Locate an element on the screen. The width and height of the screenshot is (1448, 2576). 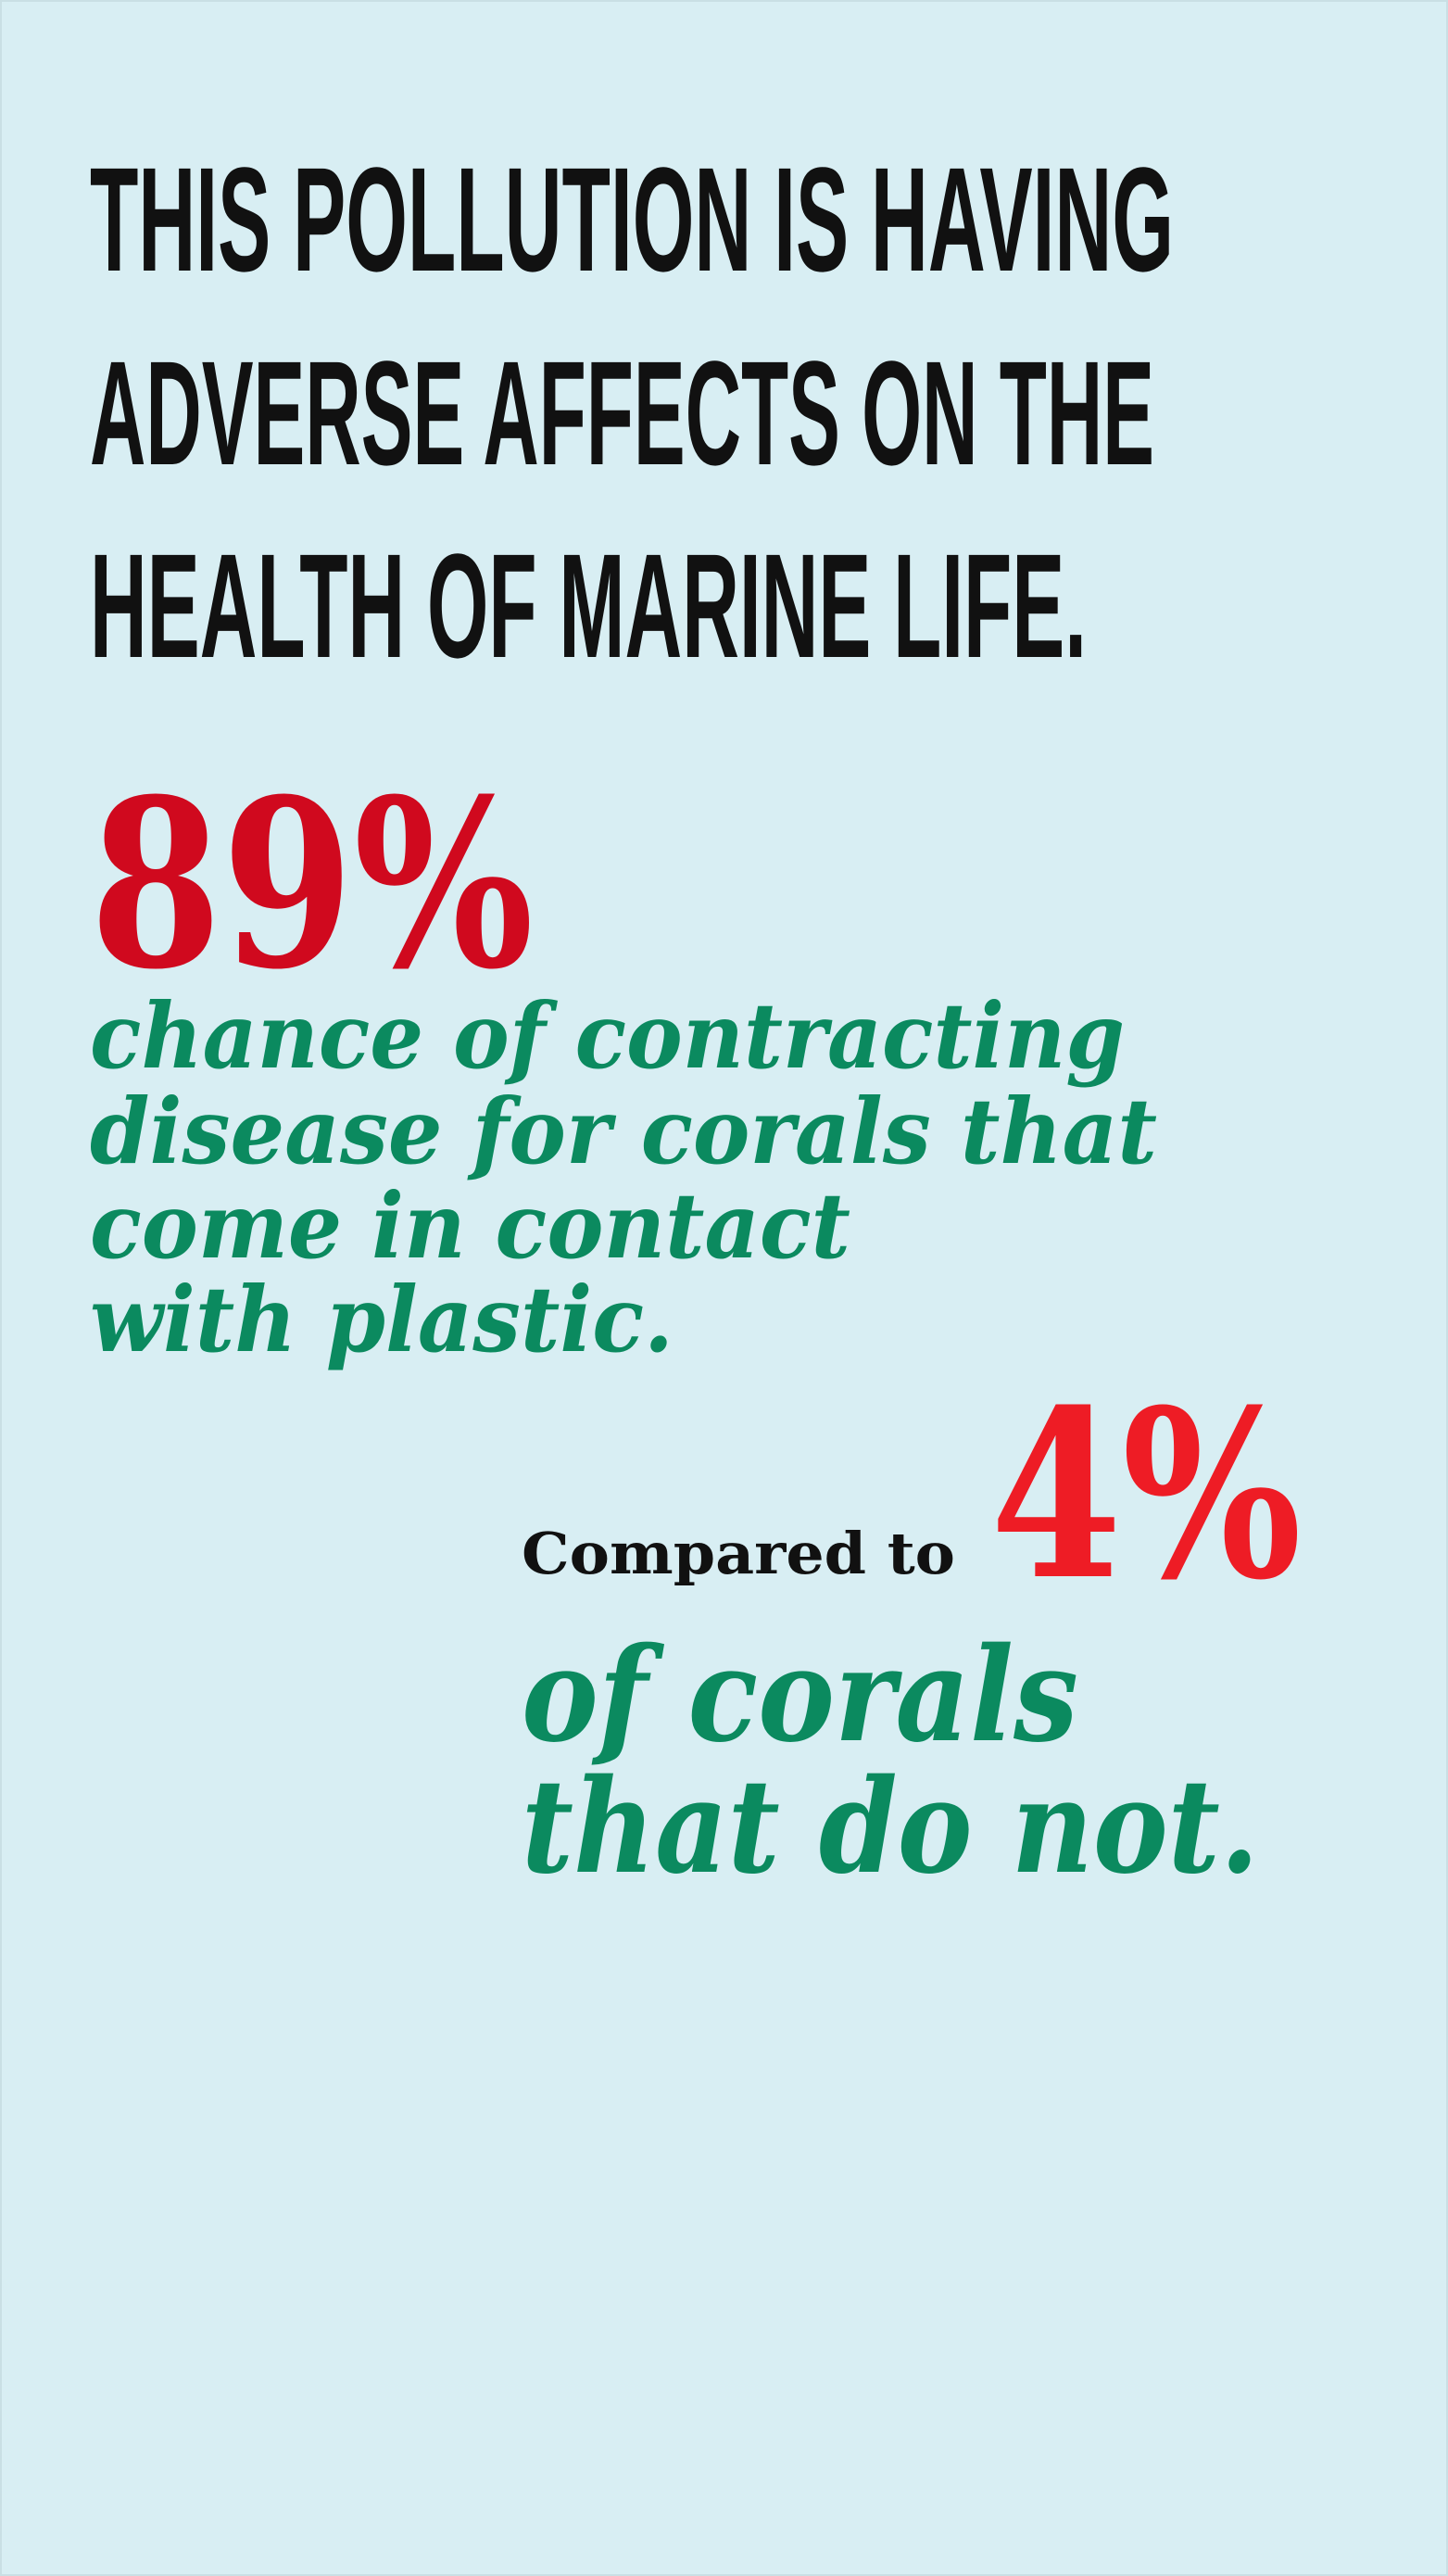
headline-line: HEALTH OF MARINE LIFE. is located at coordinates (588, 605).